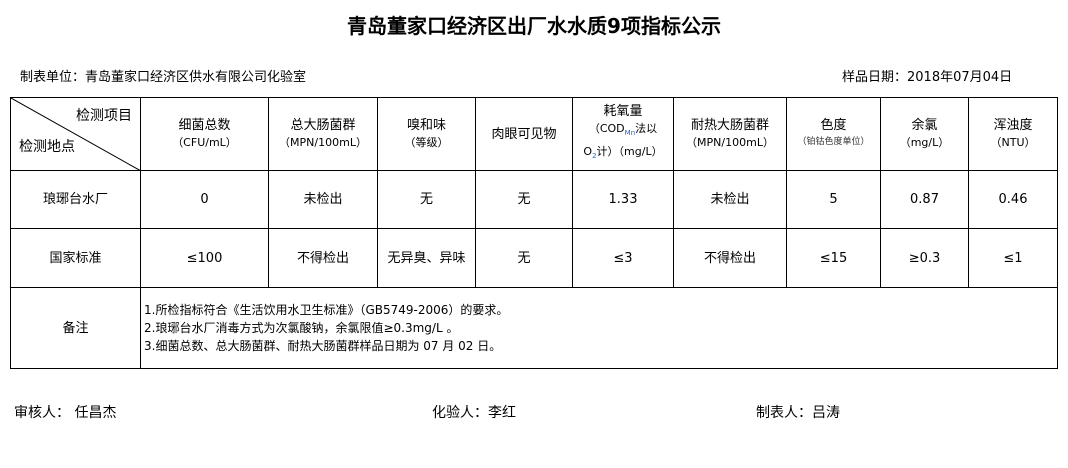 This screenshot has height=468, width=1068. Describe the element at coordinates (163, 77) in the screenshot. I see `prepared-by-unit: 制表单位：青岛董家口经济区供水有限公司化验室` at that location.